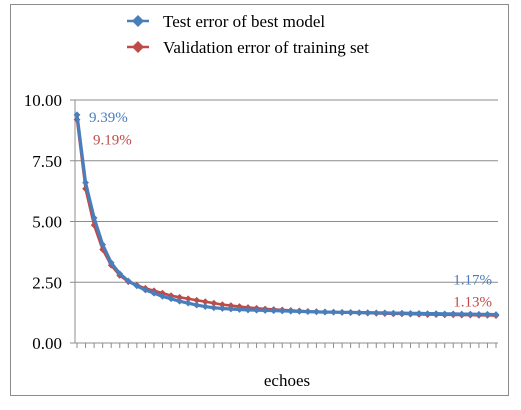 This screenshot has height=410, width=521. I want to click on data-label: 9.19%, so click(112, 141).